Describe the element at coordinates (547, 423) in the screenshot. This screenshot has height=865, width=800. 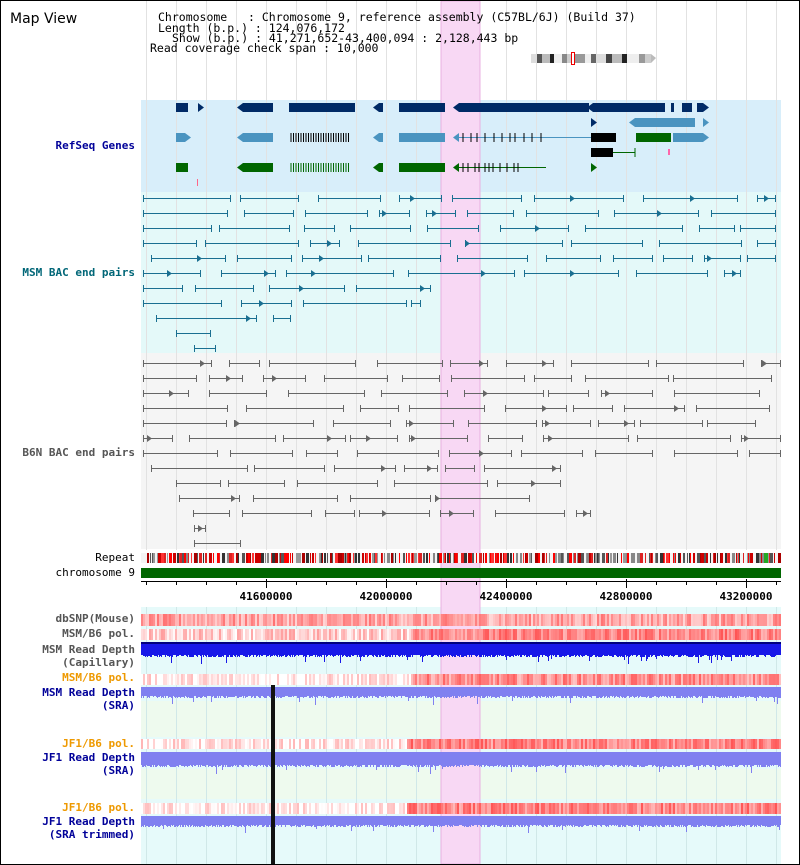
I see `b6n-bac-pair-arrow` at that location.